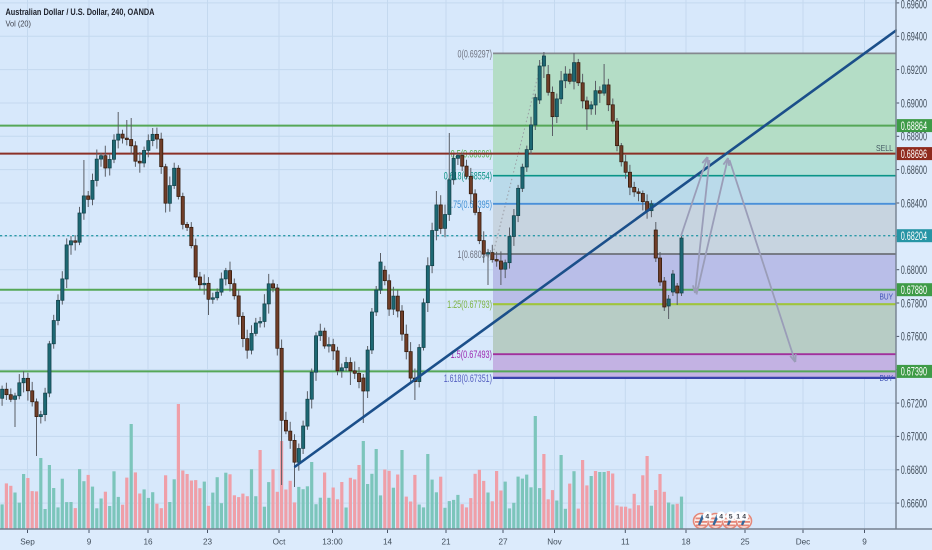 This screenshot has height=550, width=932. What do you see at coordinates (914, 6) in the screenshot?
I see `svg-text: 0.69600` at bounding box center [914, 6].